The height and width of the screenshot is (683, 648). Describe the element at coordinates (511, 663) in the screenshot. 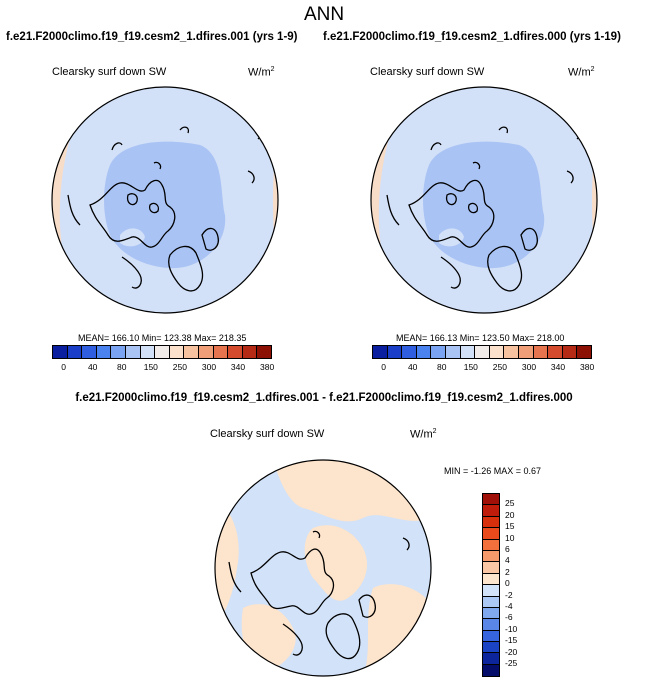

I see `colorbar-tick-label: -25` at that location.